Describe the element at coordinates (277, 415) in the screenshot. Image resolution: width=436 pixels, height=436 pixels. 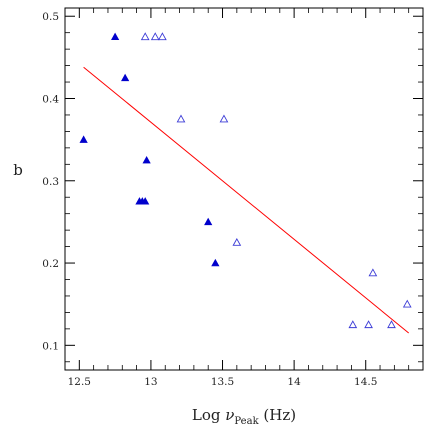
I see `x-axis-title-unit: (Hz)` at that location.